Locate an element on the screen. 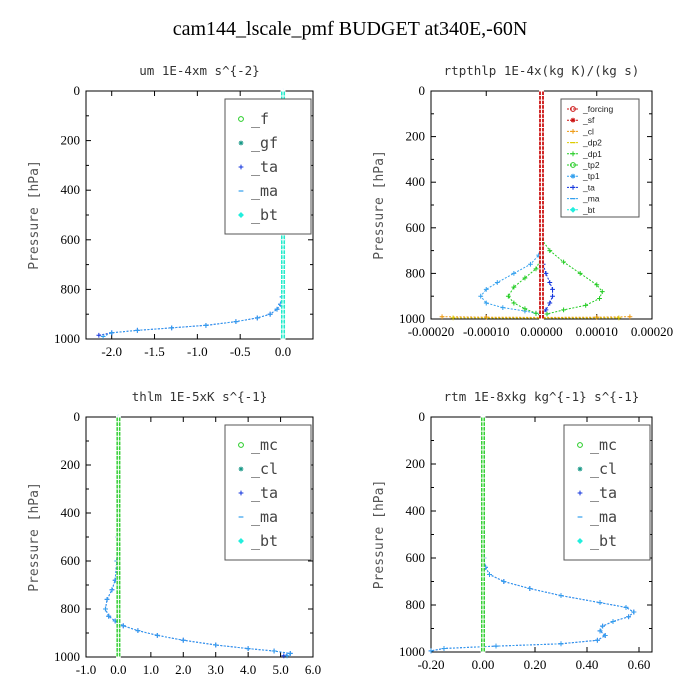 The height and width of the screenshot is (700, 700). x-tick-label: 1.0 is located at coordinates (151, 669).